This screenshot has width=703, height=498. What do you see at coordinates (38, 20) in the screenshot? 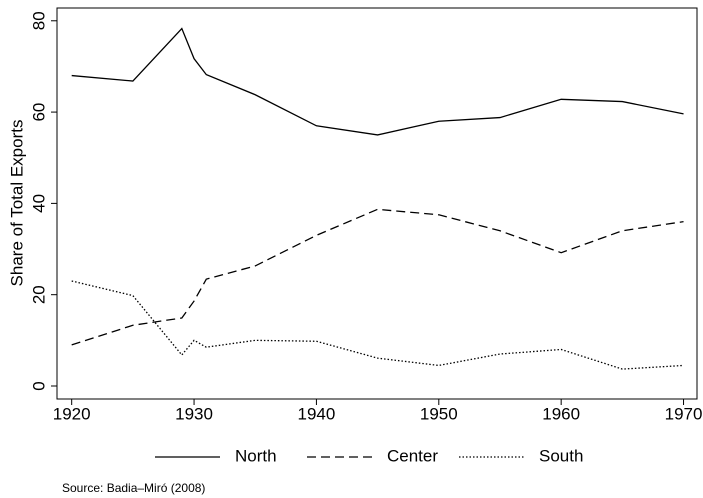
I see `y-tick-label: 80` at bounding box center [38, 20].